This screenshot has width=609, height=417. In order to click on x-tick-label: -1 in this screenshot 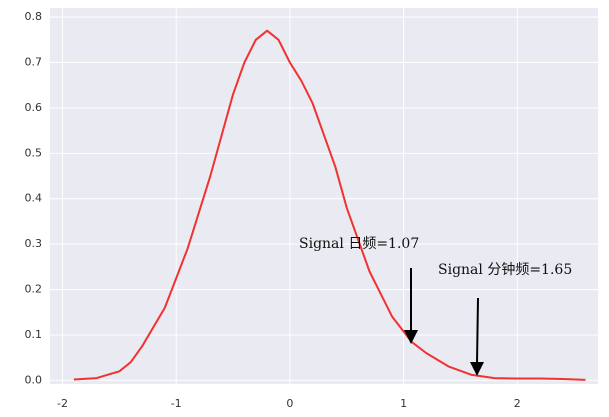, I will do `click(176, 403)`.